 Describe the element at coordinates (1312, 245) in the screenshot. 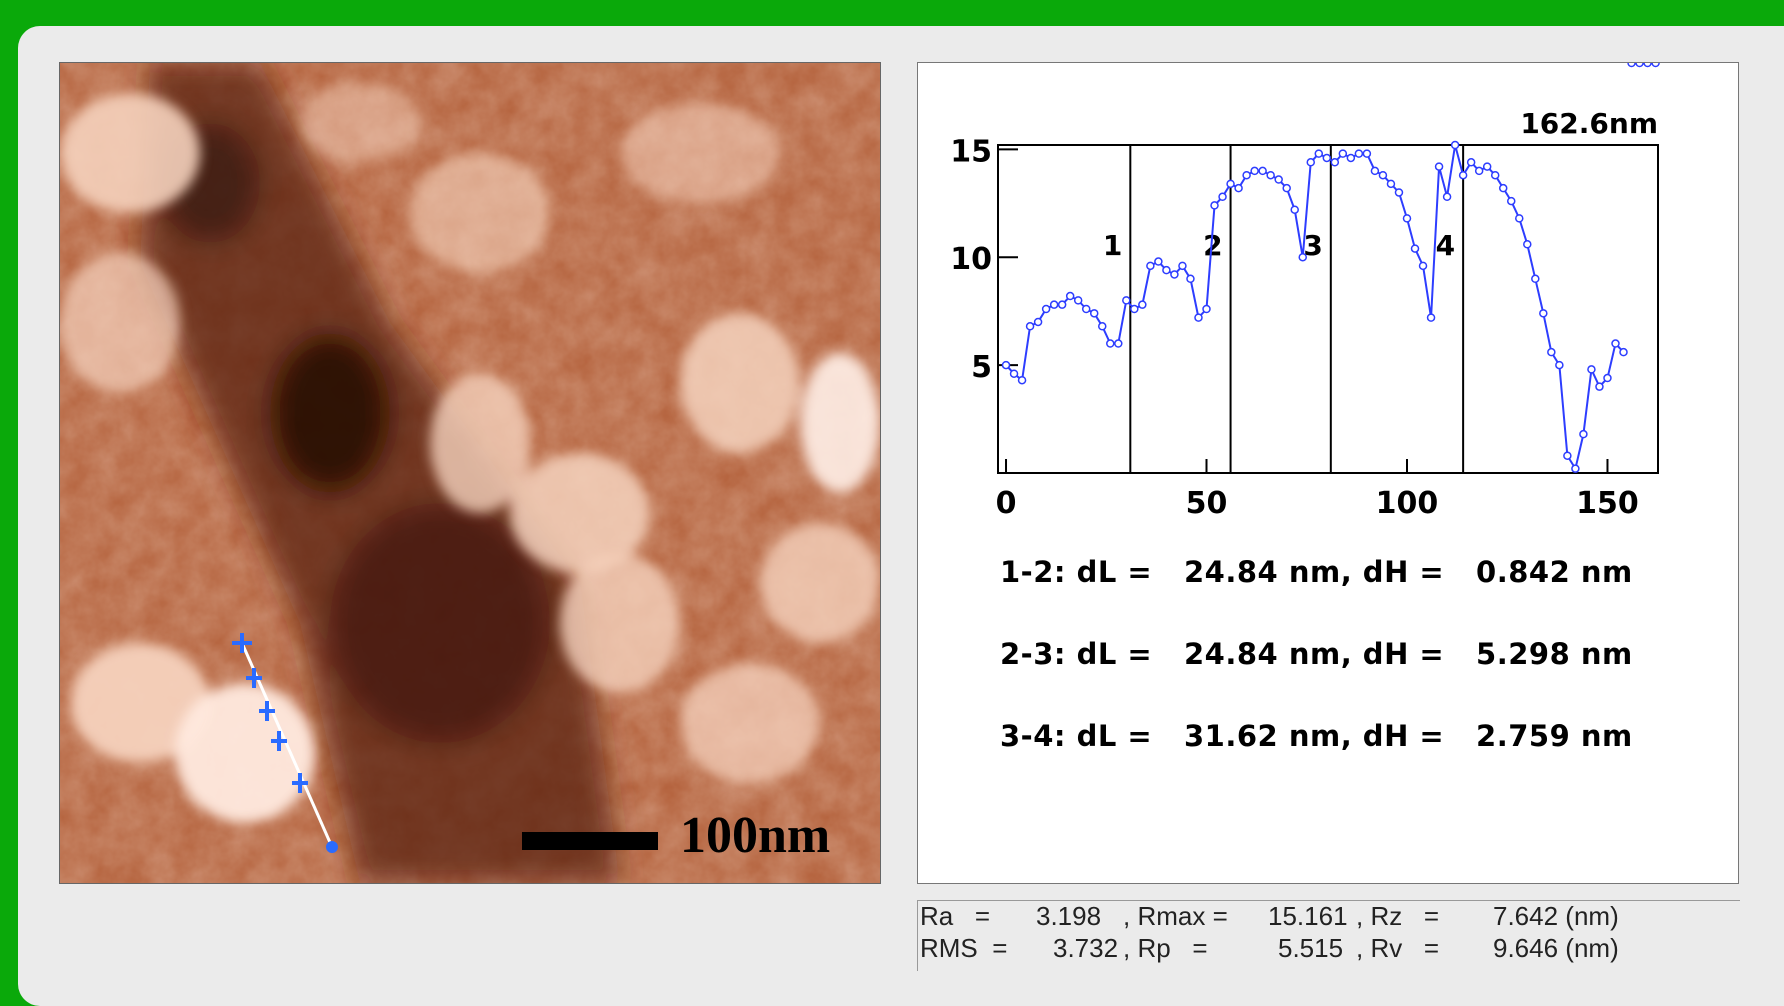

I see `cursor-label-3: 3` at that location.